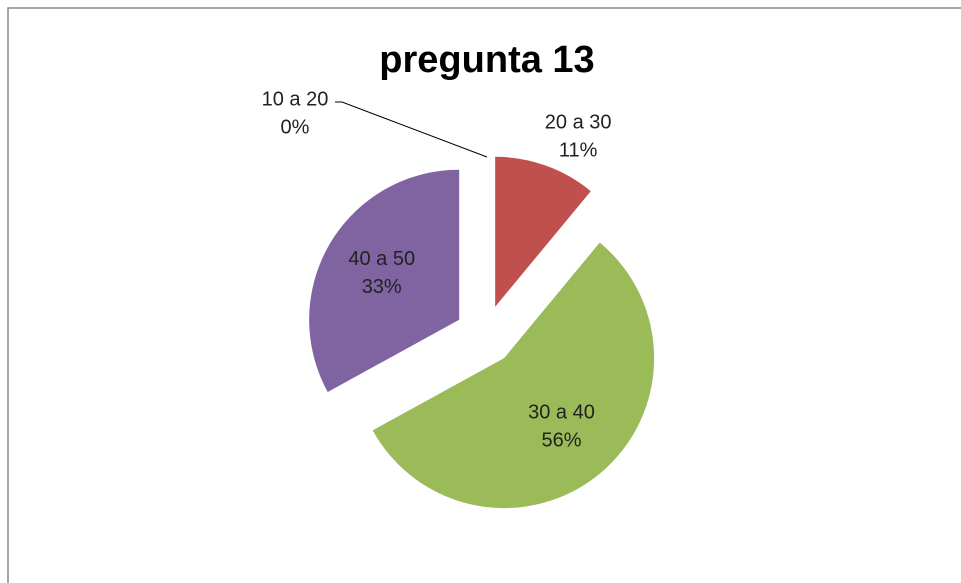  What do you see at coordinates (561, 441) in the screenshot?
I see `data-label-value: 56%` at bounding box center [561, 441].